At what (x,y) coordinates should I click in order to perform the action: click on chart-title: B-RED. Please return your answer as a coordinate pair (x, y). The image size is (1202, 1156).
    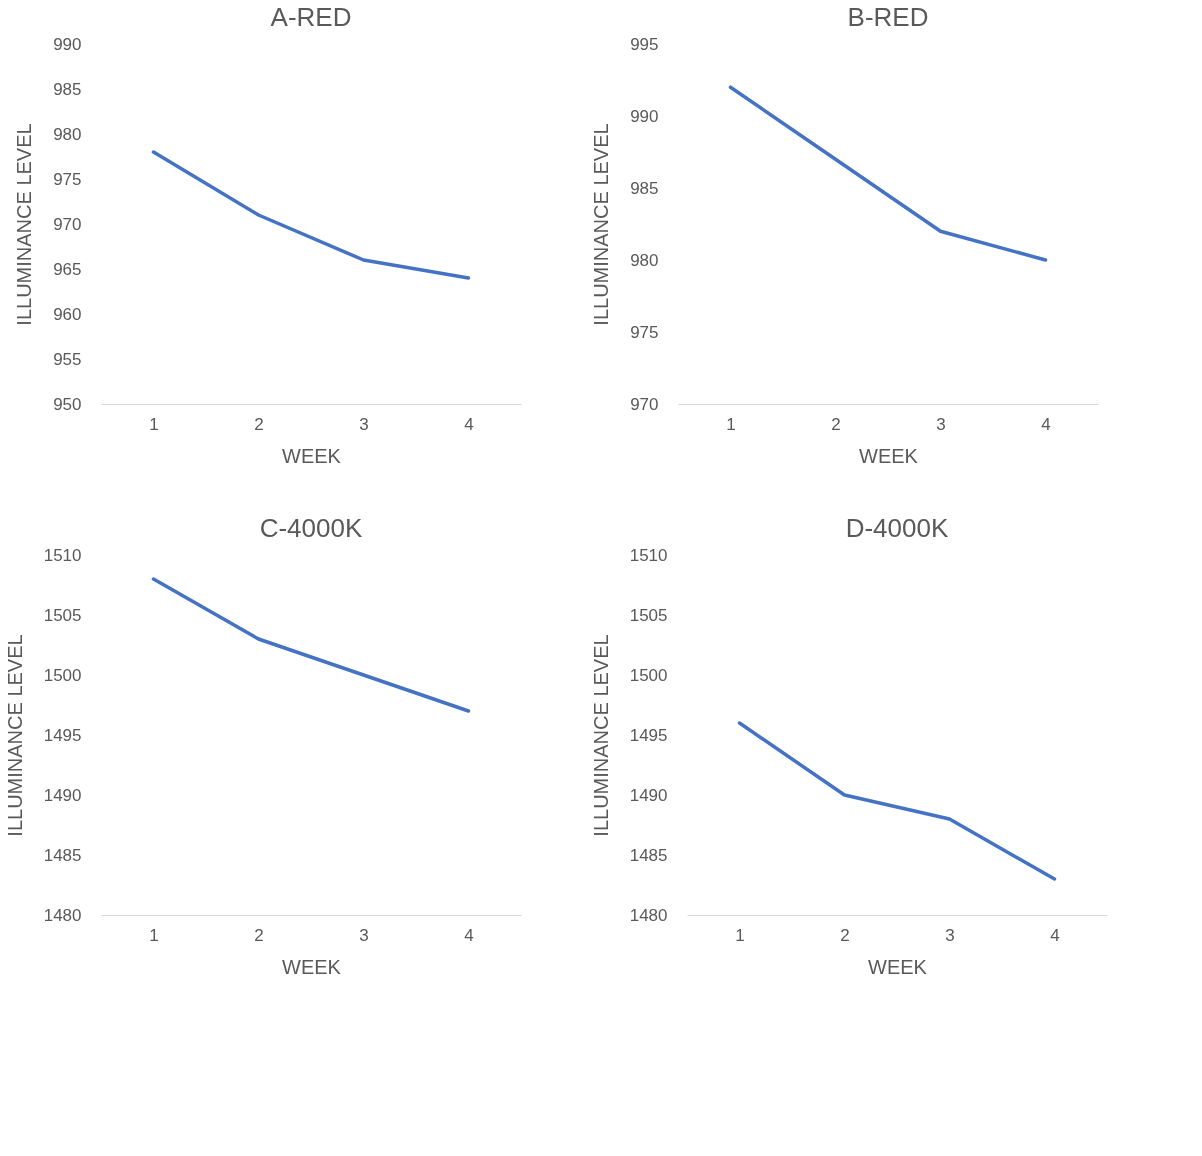
    Looking at the image, I should click on (888, 17).